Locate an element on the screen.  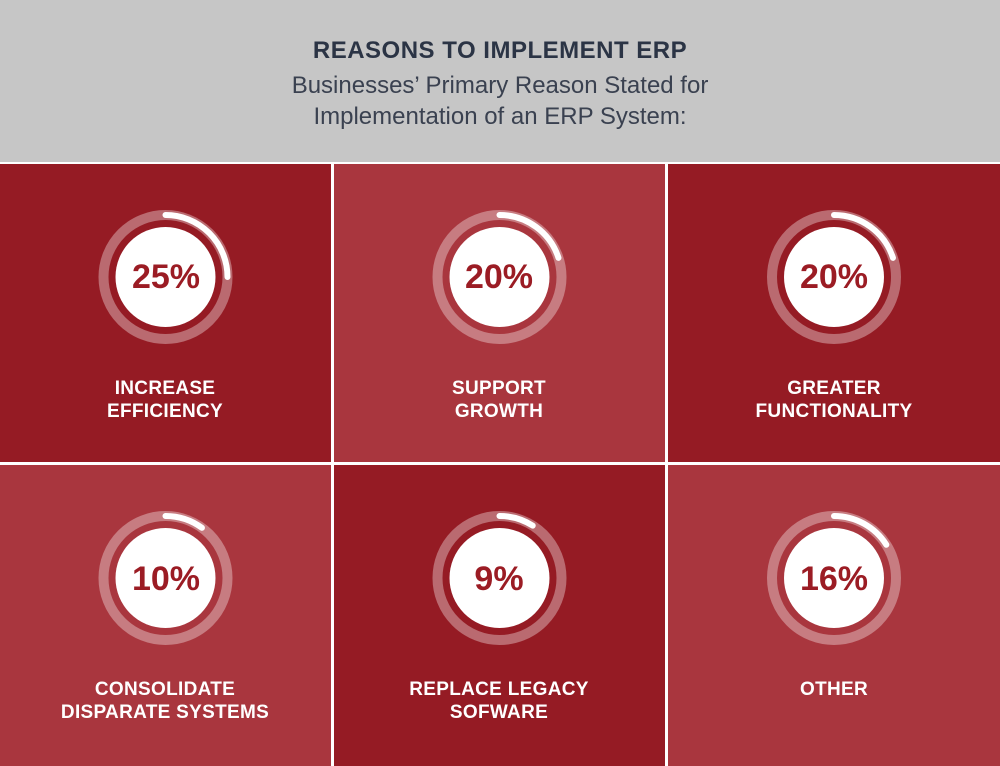
reason-label-line-2: FUNCTIONALITY is located at coordinates (834, 411).